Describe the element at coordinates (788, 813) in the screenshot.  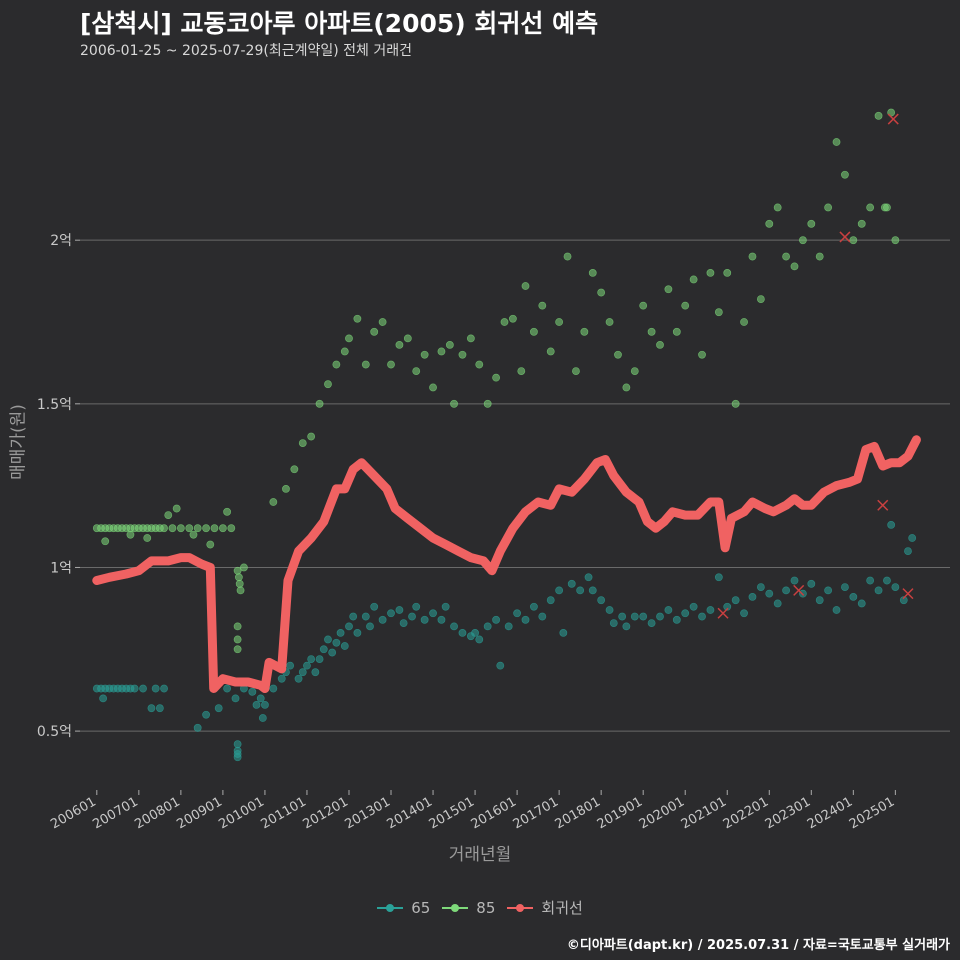
I see `x-tick-label: 202301` at that location.